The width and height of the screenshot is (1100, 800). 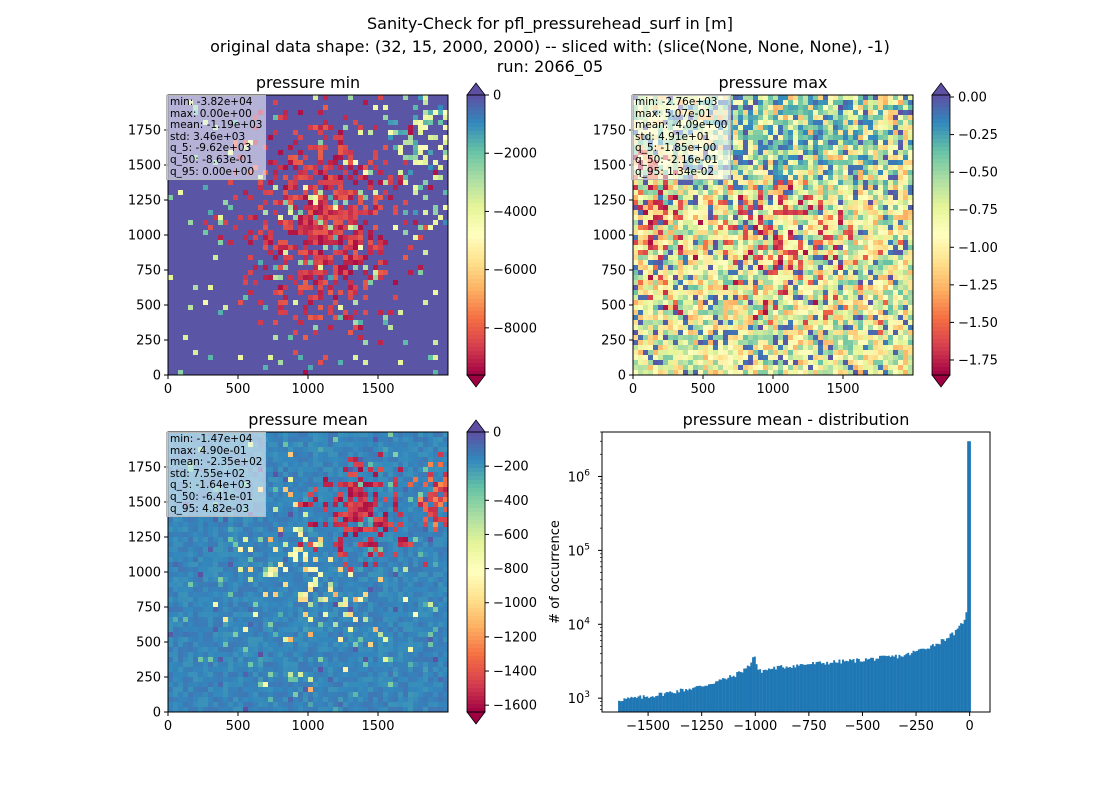 What do you see at coordinates (476, 189) in the screenshot?
I see `colorbar-segment` at bounding box center [476, 189].